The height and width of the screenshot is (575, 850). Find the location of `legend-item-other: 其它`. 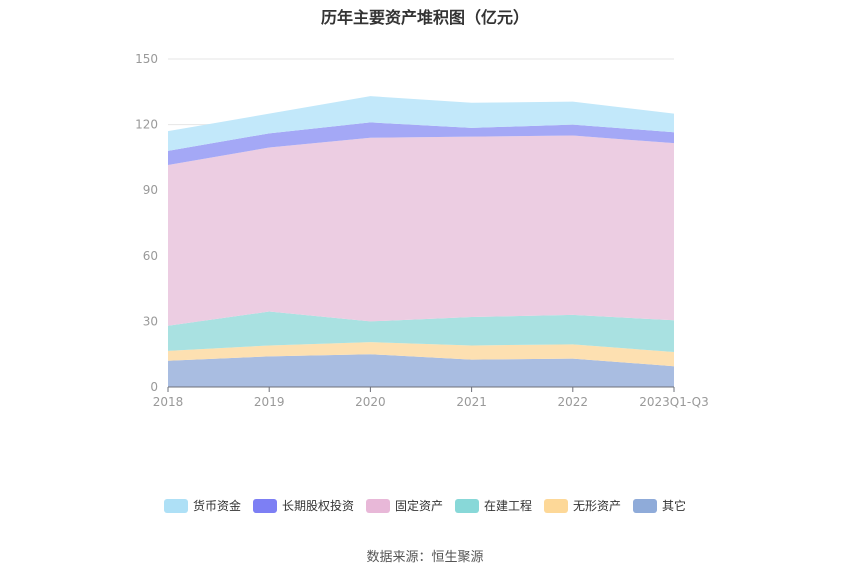

legend-item-other: 其它 is located at coordinates (659, 505).